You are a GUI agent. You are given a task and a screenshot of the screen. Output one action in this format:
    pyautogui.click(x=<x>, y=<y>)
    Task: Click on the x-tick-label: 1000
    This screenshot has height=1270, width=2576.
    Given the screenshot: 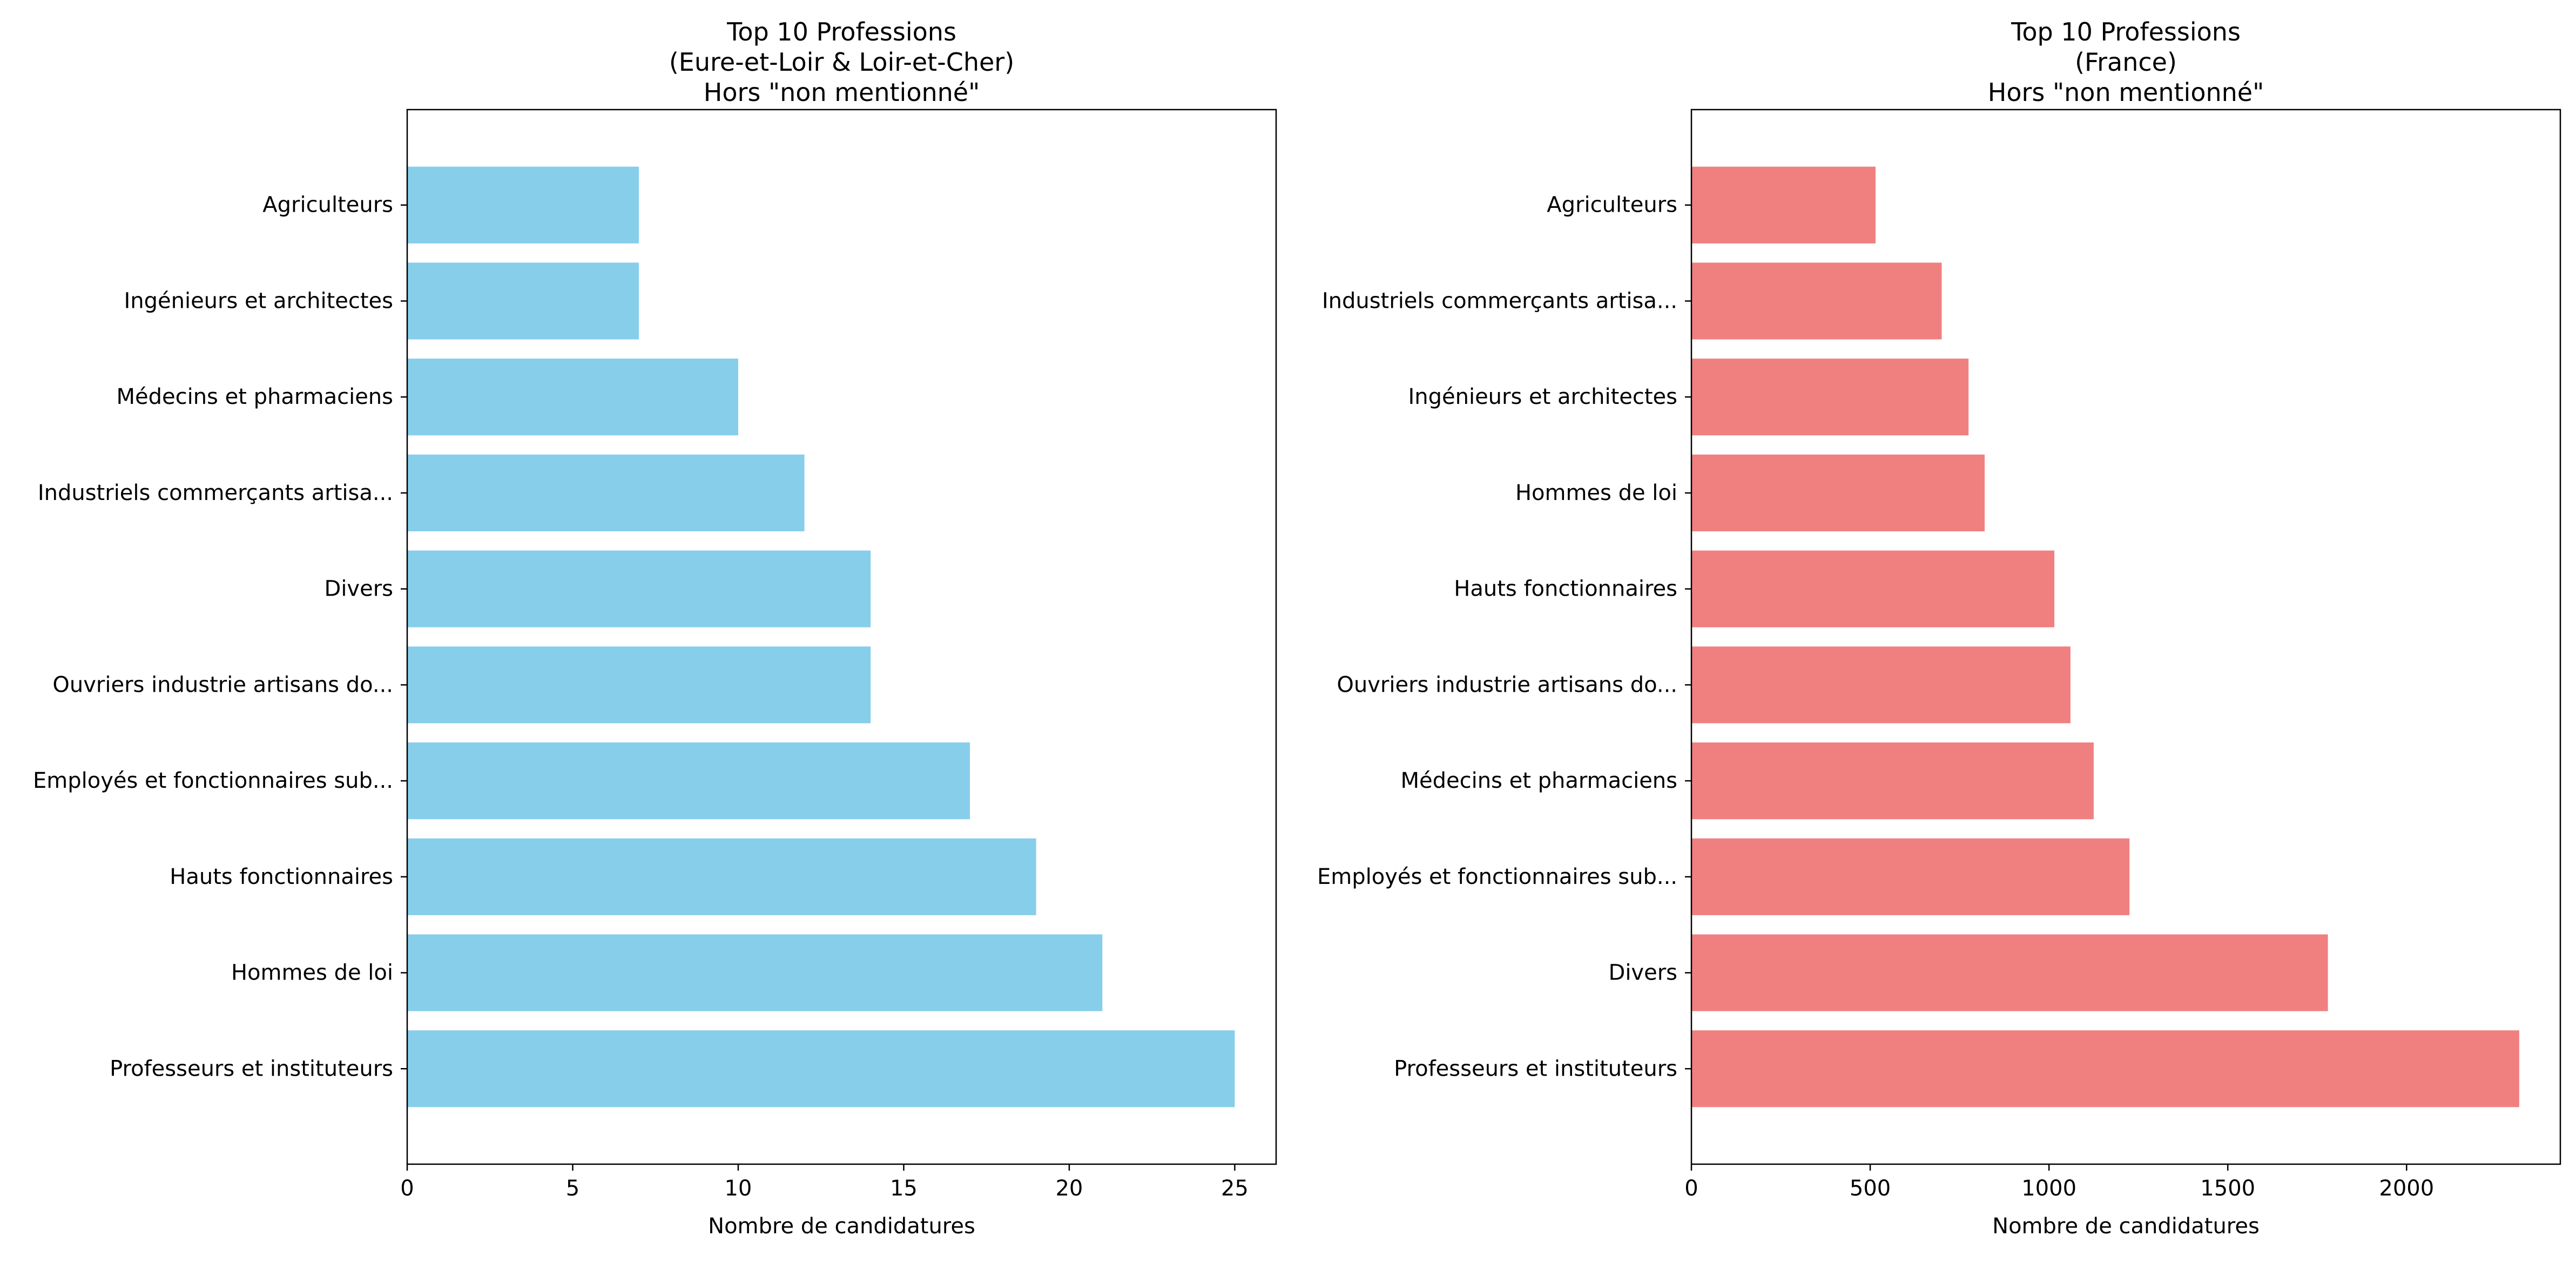 What is the action you would take?
    pyautogui.click(x=2048, y=1188)
    